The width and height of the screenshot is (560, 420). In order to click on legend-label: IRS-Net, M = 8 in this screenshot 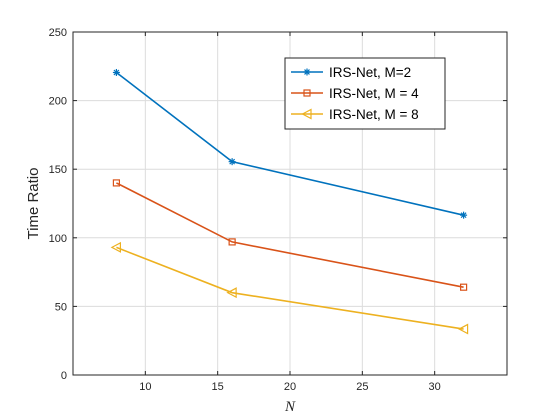, I will do `click(374, 114)`.